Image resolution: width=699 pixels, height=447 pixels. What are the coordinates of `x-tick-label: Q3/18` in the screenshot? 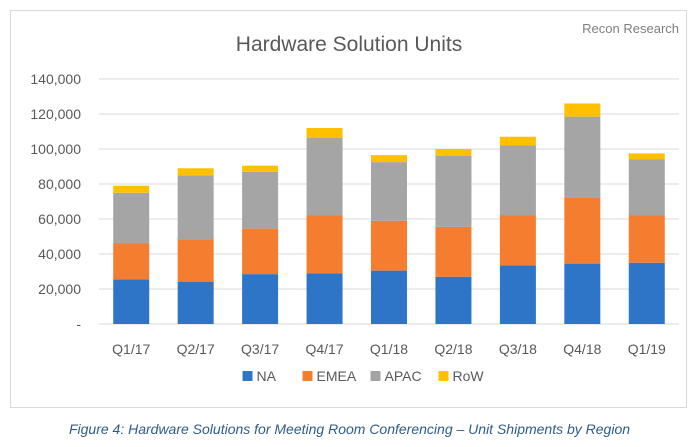 It's located at (518, 349).